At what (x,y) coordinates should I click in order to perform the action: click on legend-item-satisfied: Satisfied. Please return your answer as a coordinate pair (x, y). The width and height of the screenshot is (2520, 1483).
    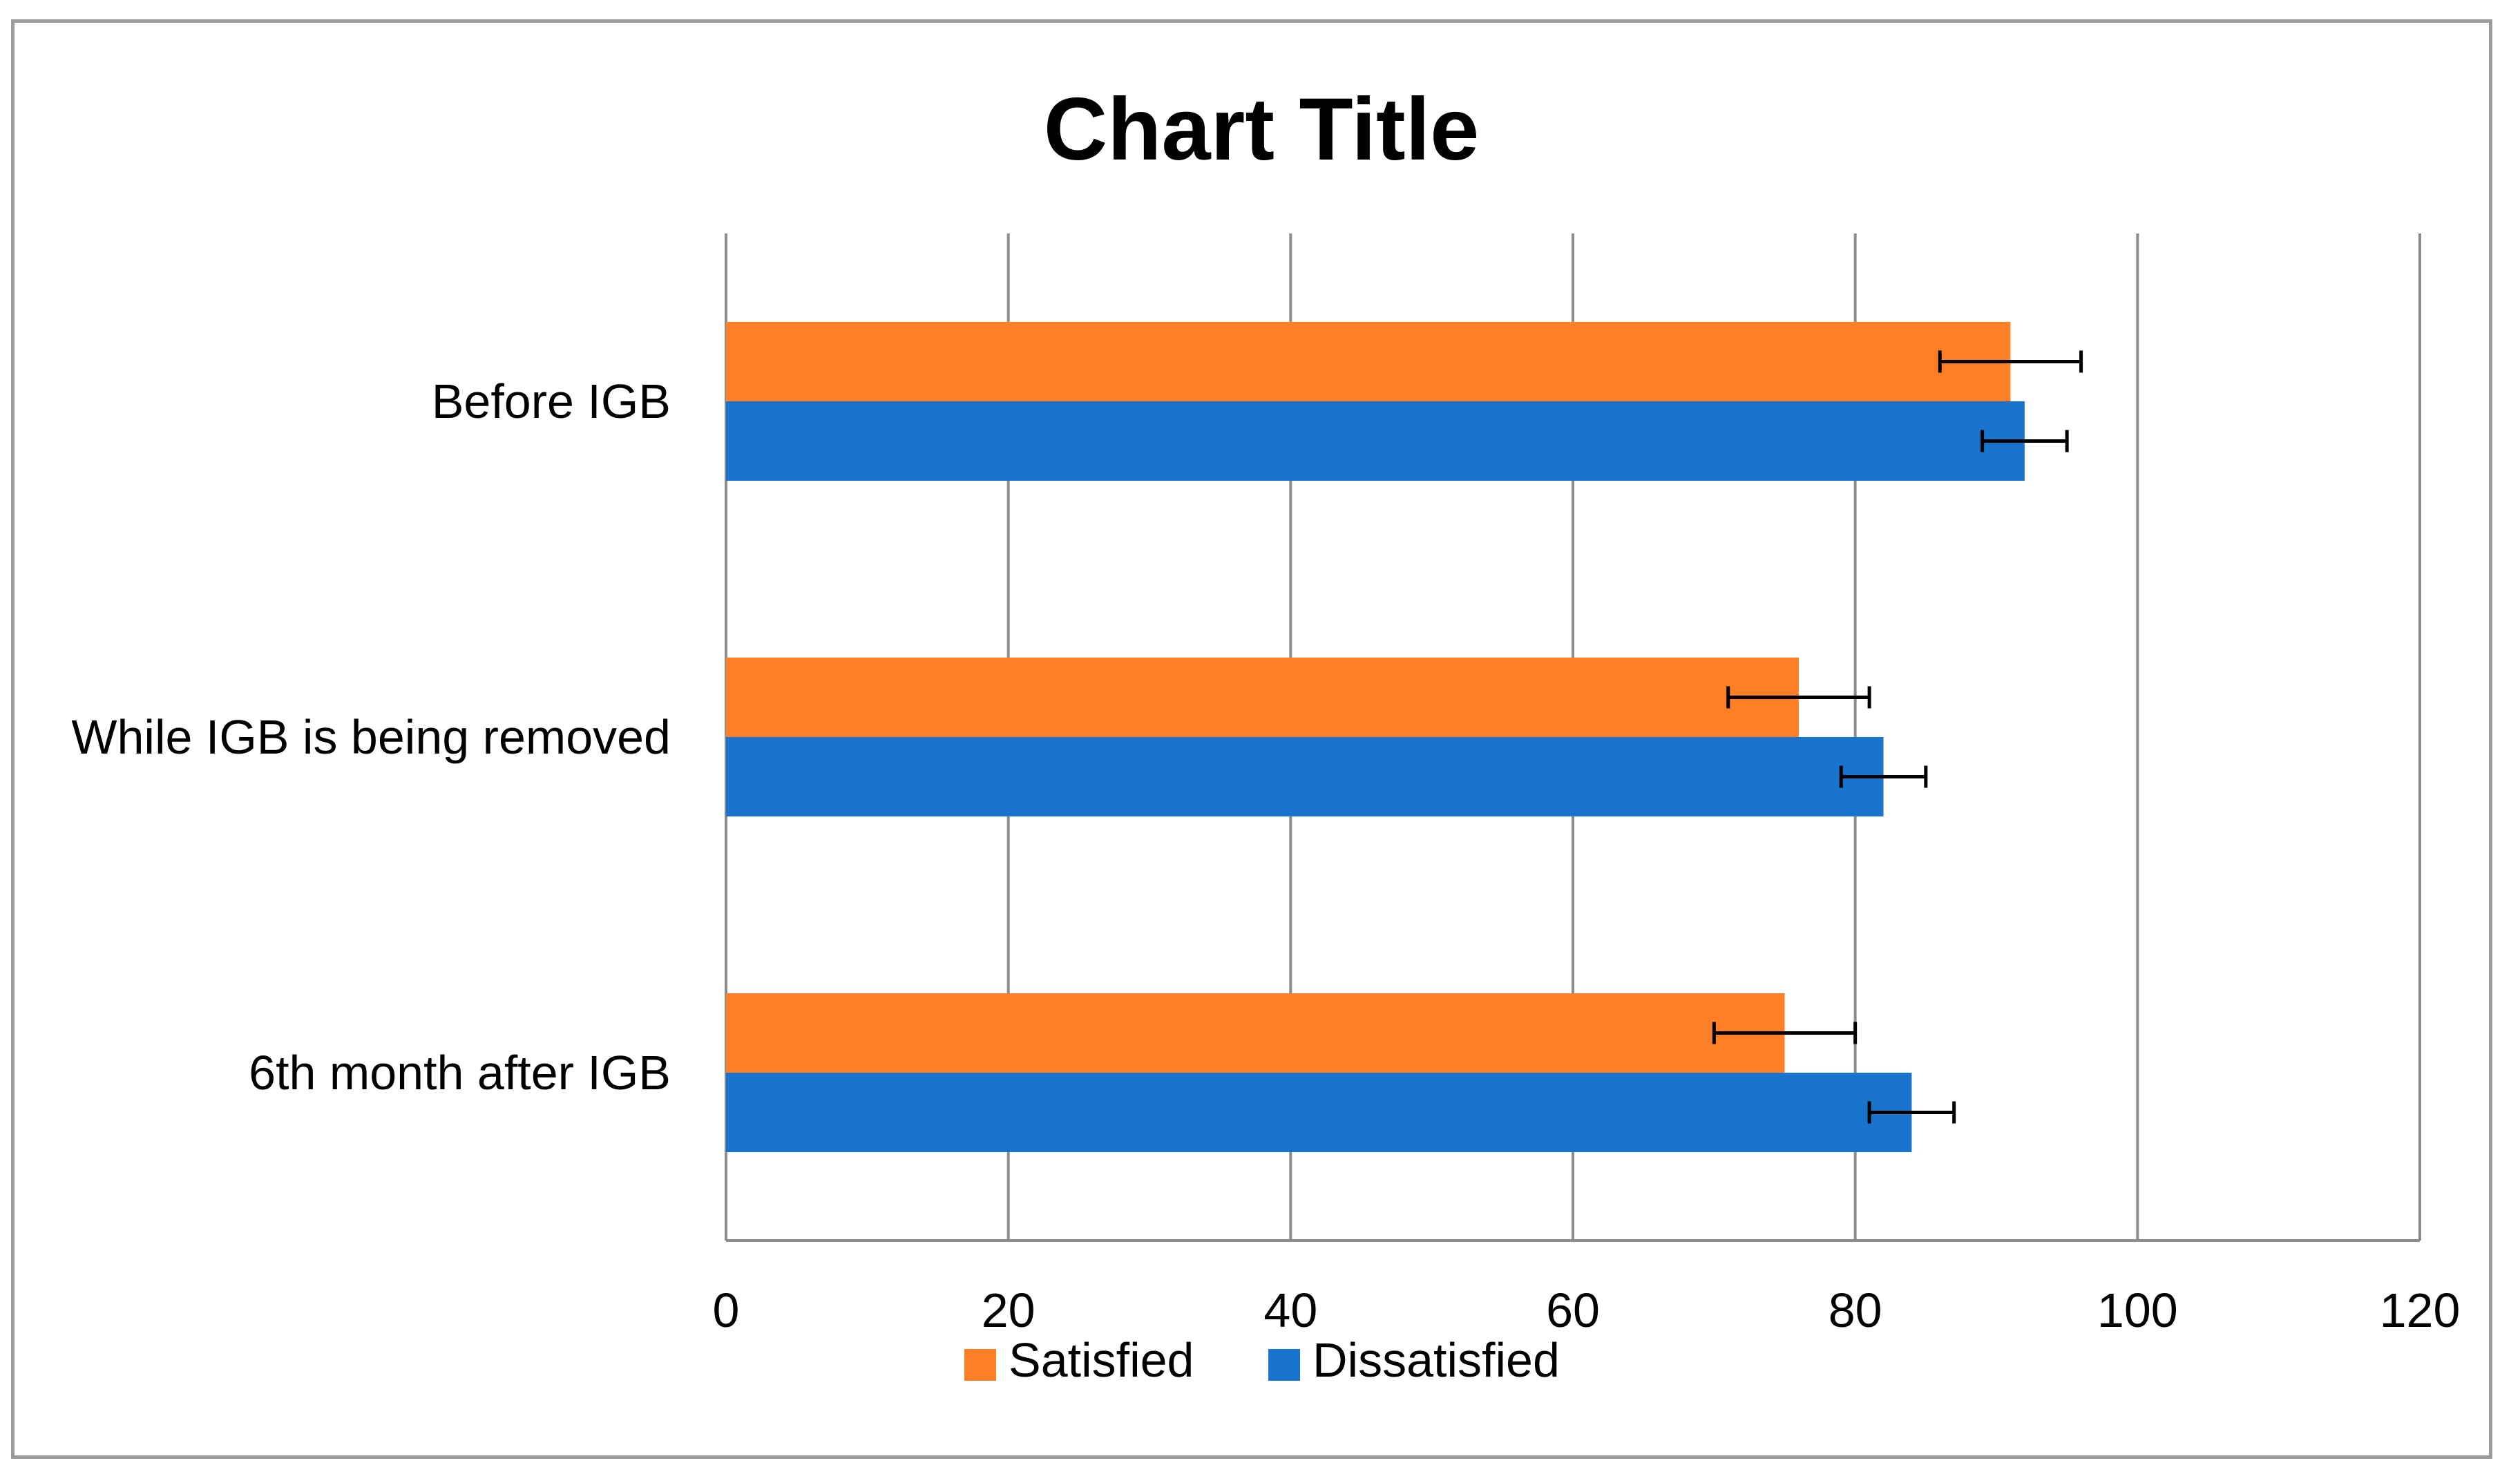
    Looking at the image, I should click on (1079, 1360).